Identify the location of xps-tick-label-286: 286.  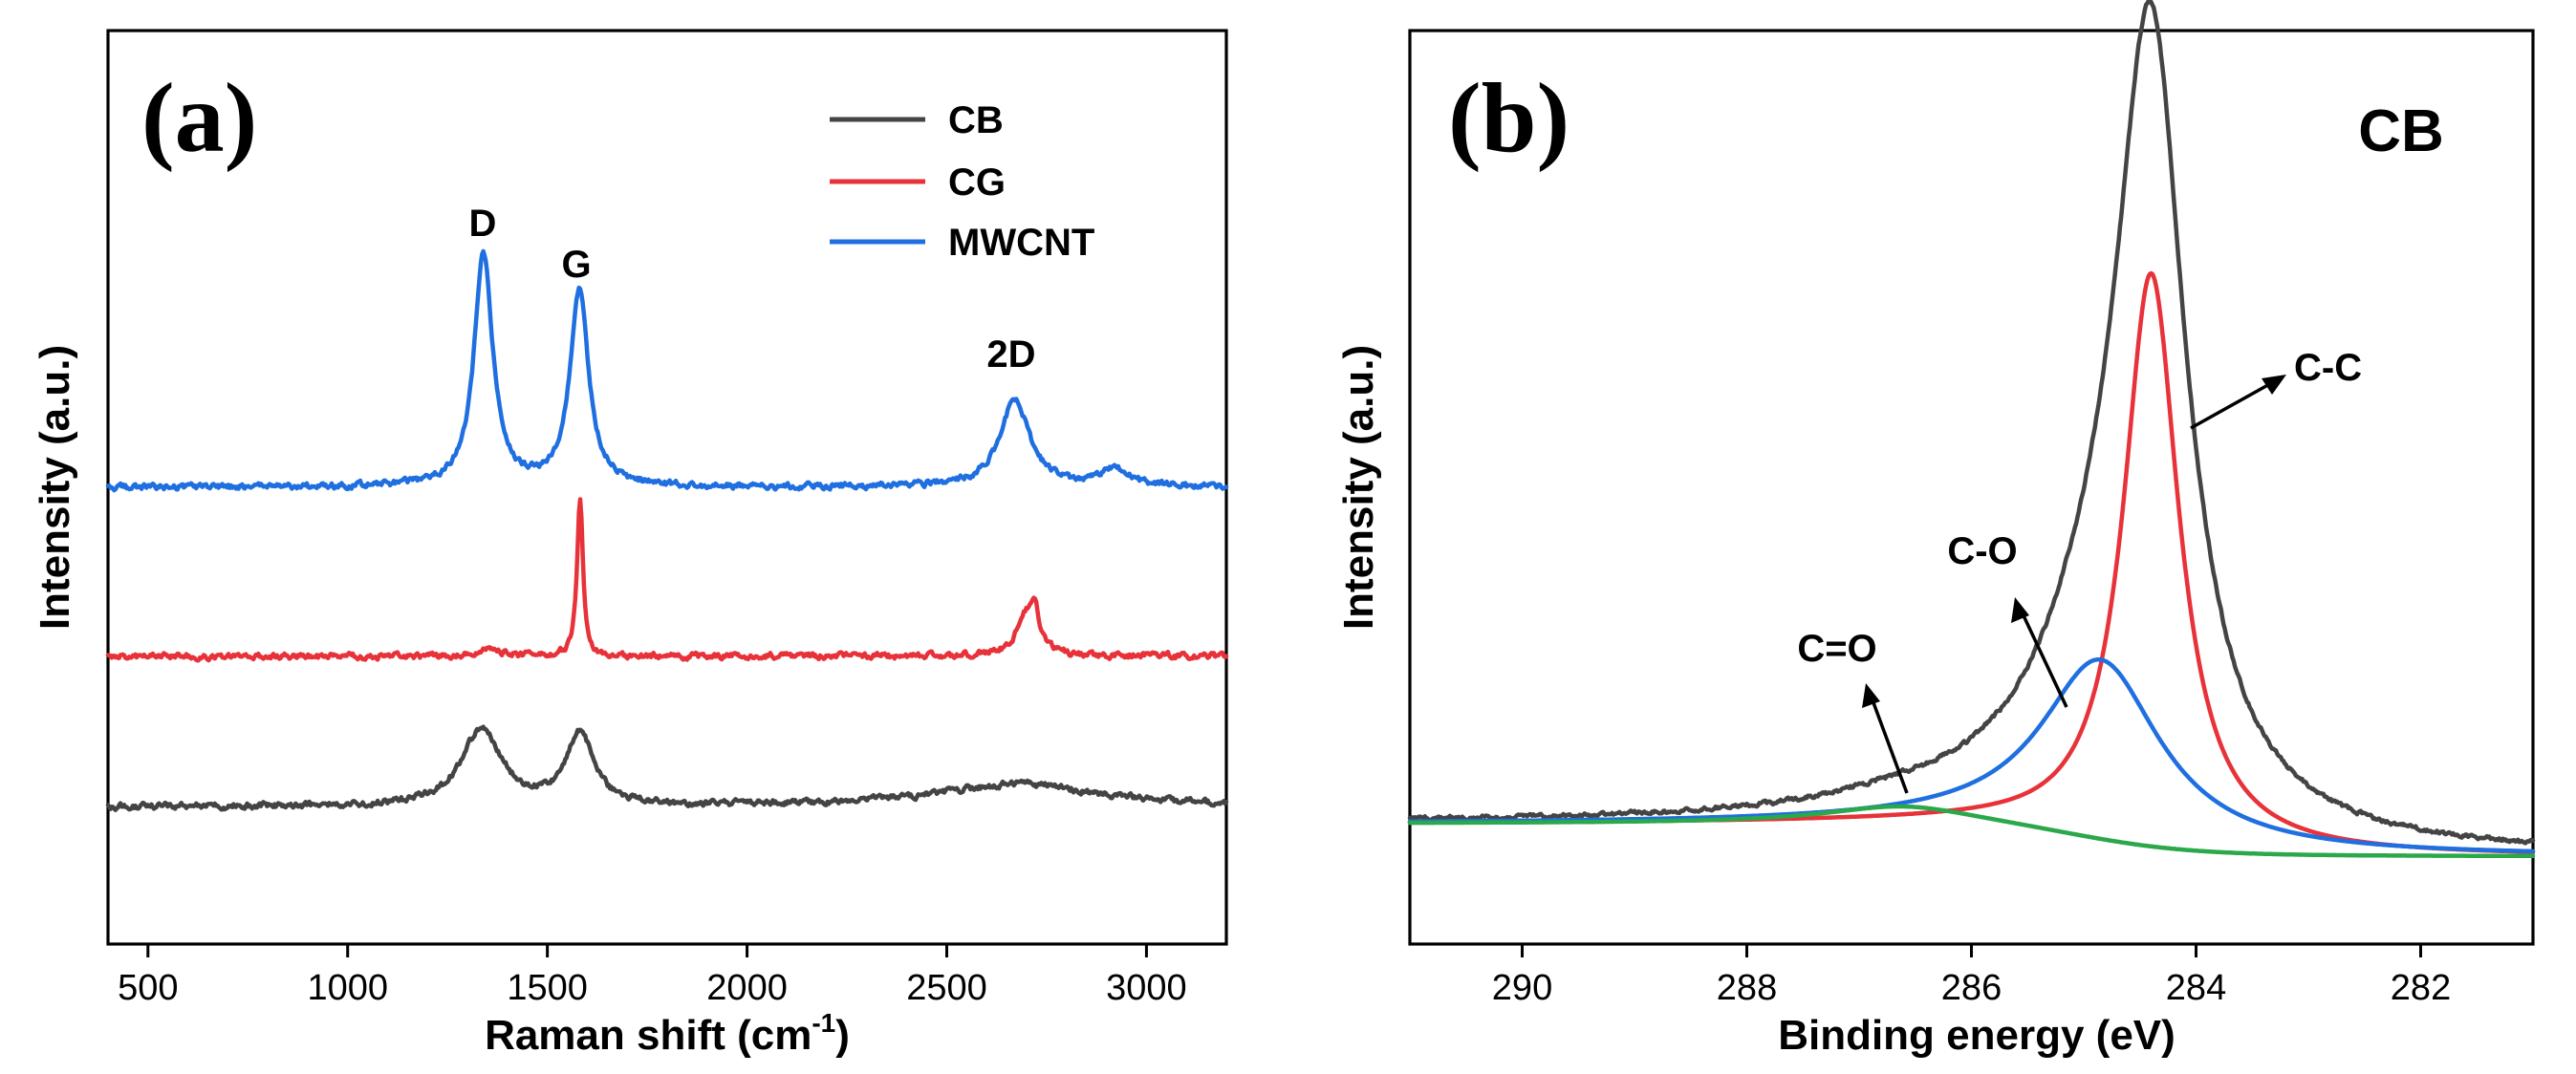
(1971, 988).